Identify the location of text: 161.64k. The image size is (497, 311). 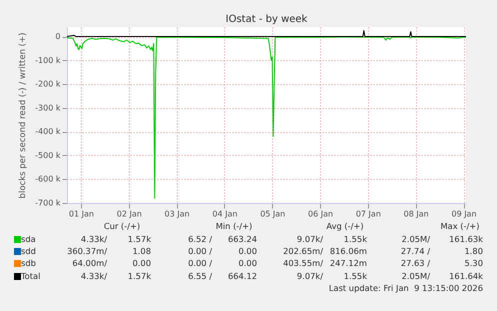
(466, 276).